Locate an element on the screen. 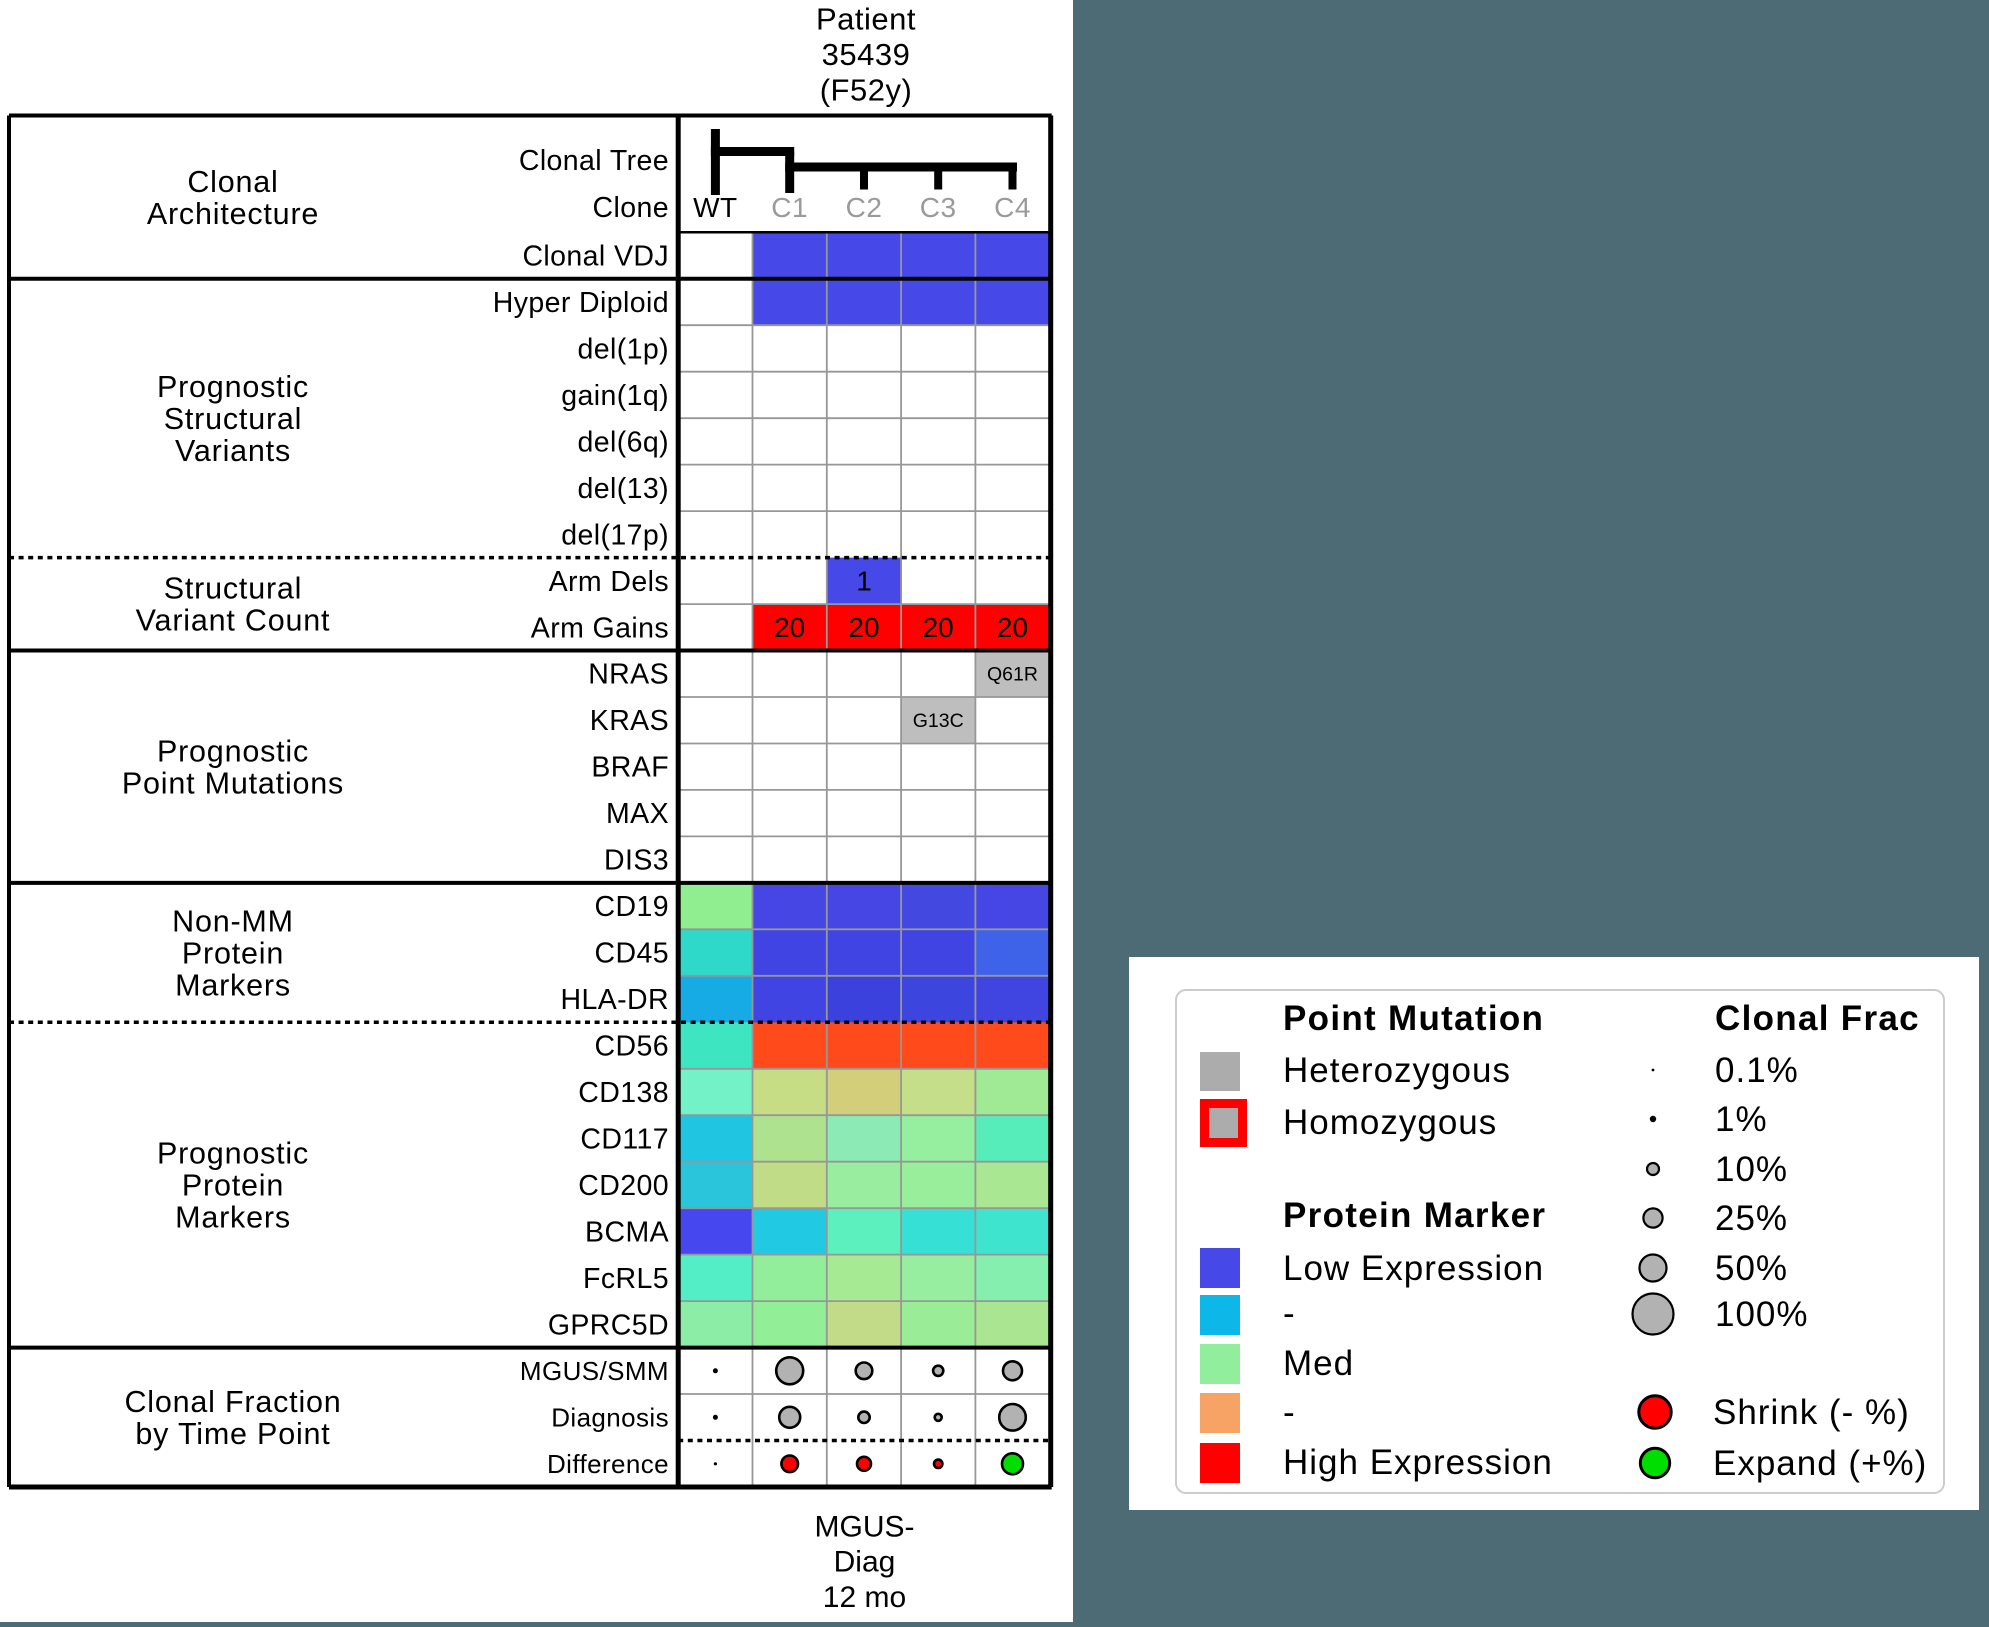 Image resolution: width=1989 pixels, height=1627 pixels. svg-text: GPRC5D is located at coordinates (608, 1325).